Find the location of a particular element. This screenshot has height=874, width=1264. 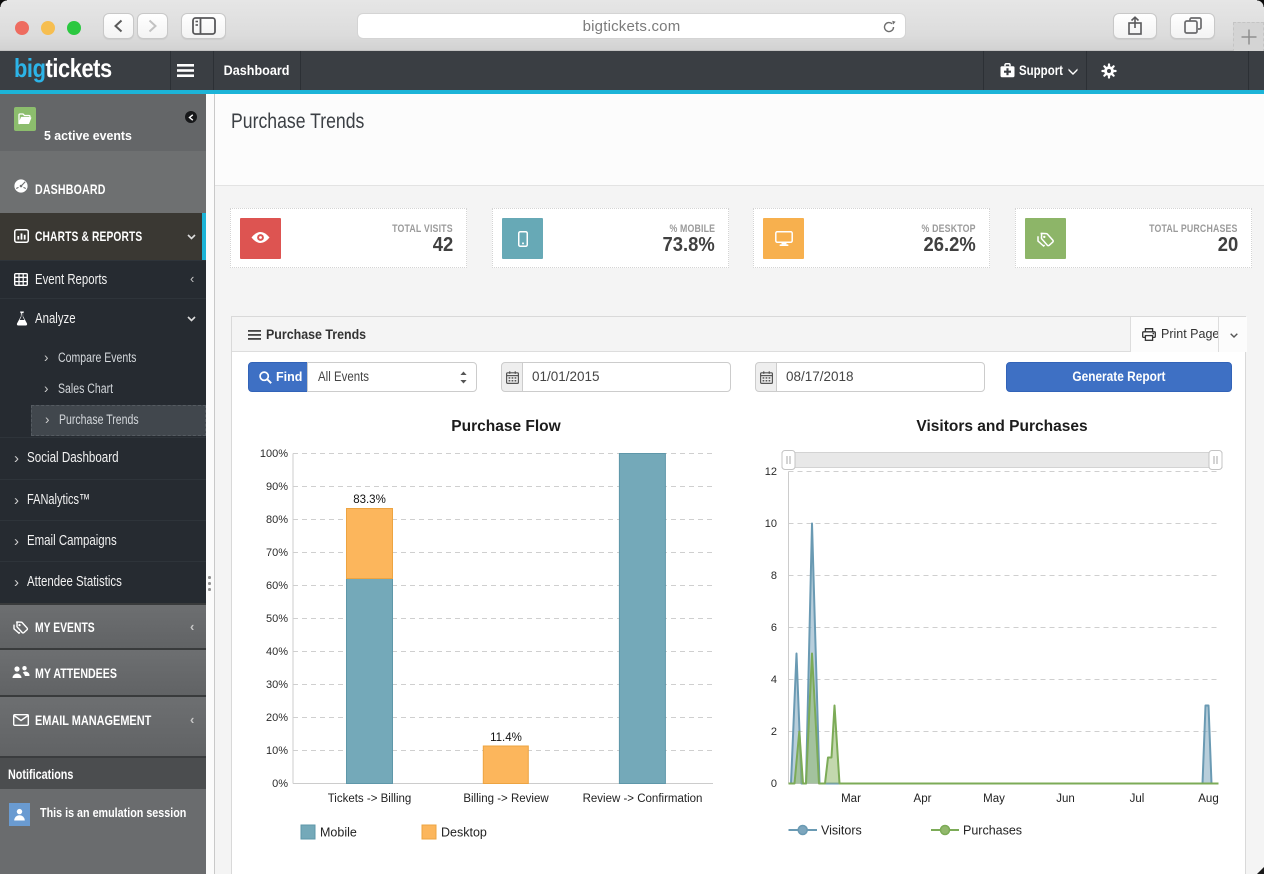

svg-text: 80% is located at coordinates (277, 520).